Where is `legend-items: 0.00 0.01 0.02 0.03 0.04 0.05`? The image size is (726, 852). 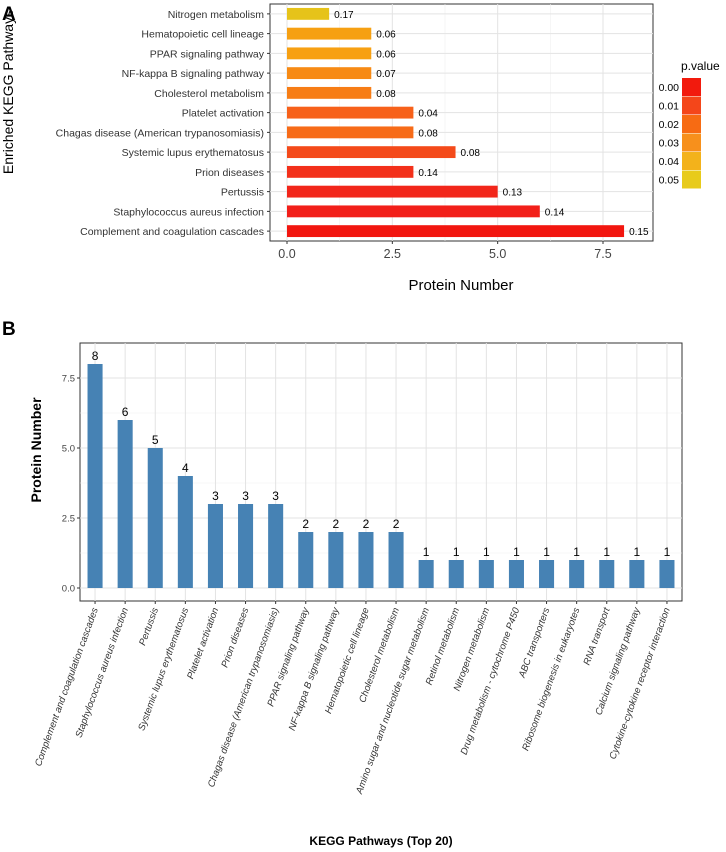
legend-items: 0.00 0.01 0.02 0.03 0.04 0.05 is located at coordinates (680, 133).